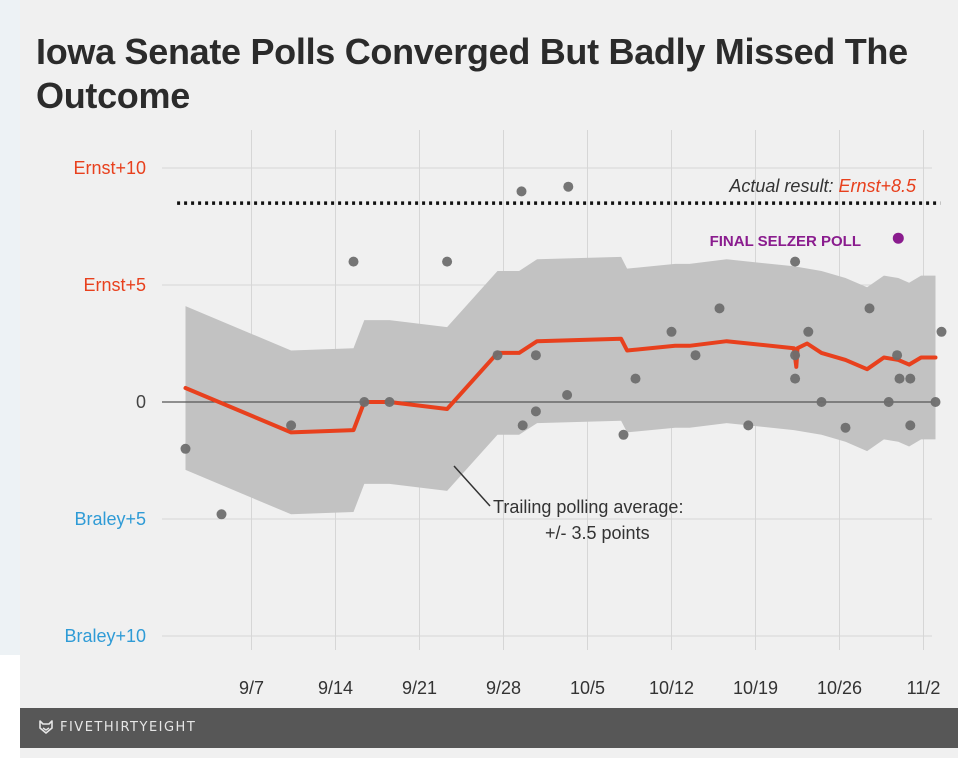  Describe the element at coordinates (114, 285) in the screenshot. I see `y-tick-label: Ernst+5` at that location.